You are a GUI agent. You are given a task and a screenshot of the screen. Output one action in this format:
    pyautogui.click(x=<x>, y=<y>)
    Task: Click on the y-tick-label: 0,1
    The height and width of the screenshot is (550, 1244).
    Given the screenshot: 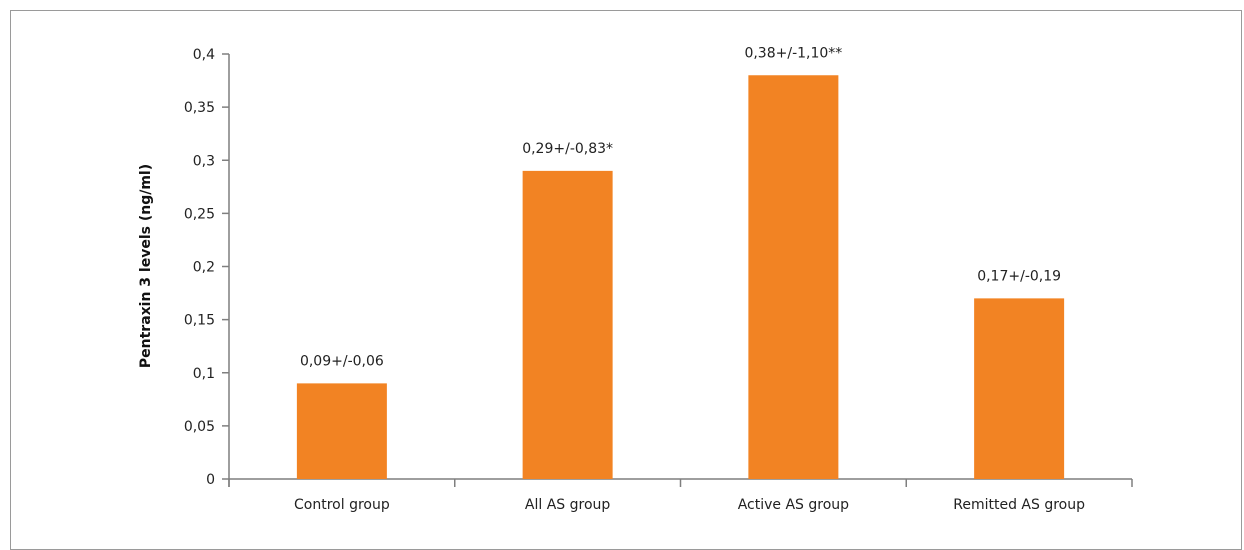 What is the action you would take?
    pyautogui.click(x=204, y=374)
    